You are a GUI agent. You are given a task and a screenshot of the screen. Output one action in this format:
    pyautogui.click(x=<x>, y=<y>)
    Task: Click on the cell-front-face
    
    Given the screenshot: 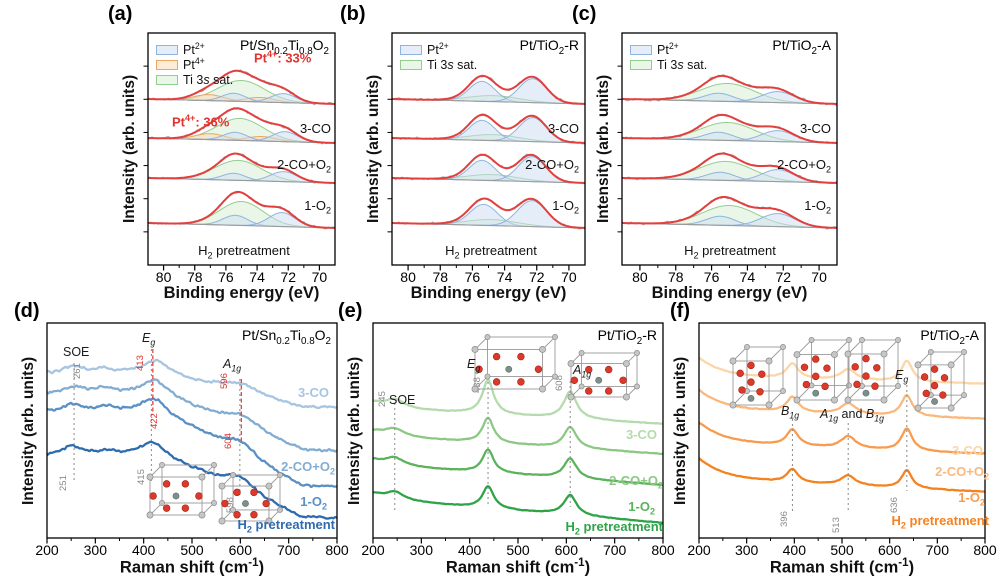 What is the action you would take?
    pyautogui.click(x=866, y=377)
    